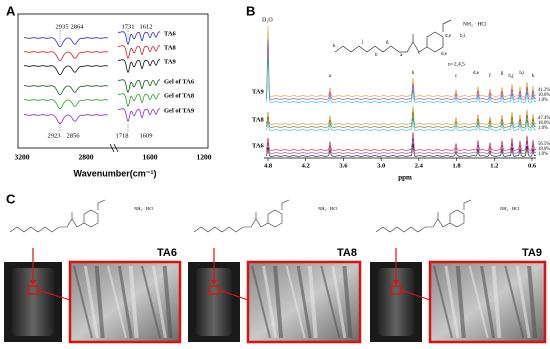 The image size is (550, 349). What do you see at coordinates (74, 135) in the screenshot?
I see `peak-label: 2856` at bounding box center [74, 135].